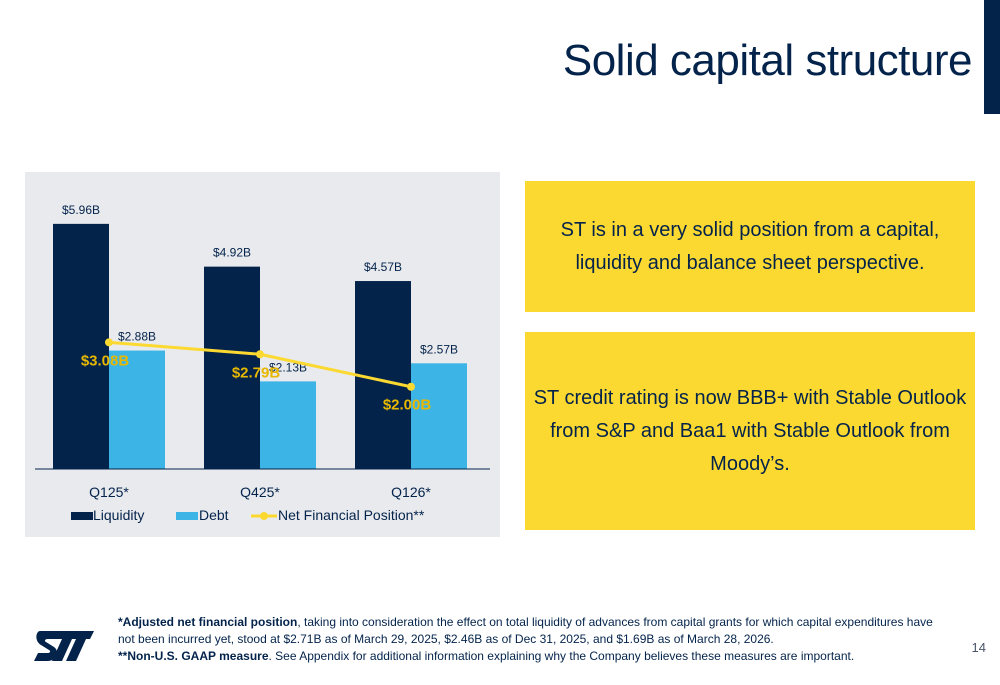 The image size is (1000, 685). I want to click on debt-label-2: $2.13B, so click(288, 367).